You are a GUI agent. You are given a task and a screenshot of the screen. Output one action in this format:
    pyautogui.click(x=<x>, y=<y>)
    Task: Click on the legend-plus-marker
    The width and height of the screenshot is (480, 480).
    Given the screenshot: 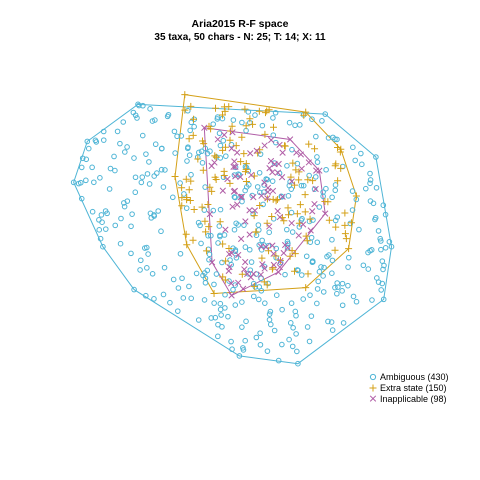 What is the action you would take?
    pyautogui.click(x=373, y=388)
    